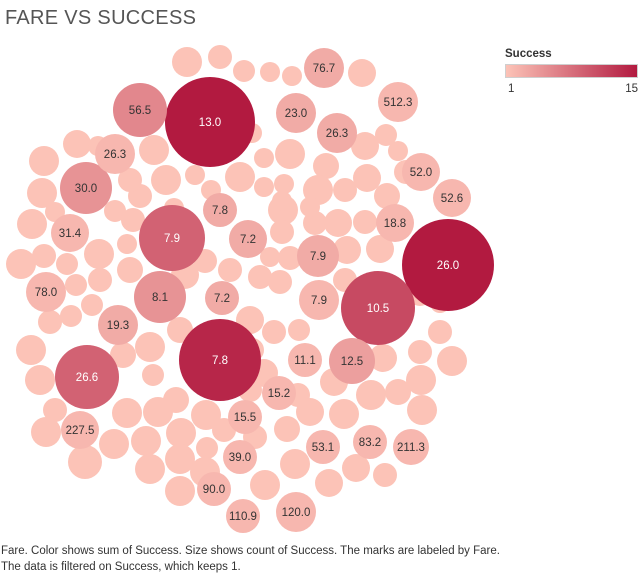 The width and height of the screenshot is (644, 579). What do you see at coordinates (70, 234) in the screenshot?
I see `bubble-label: 31.4` at bounding box center [70, 234].